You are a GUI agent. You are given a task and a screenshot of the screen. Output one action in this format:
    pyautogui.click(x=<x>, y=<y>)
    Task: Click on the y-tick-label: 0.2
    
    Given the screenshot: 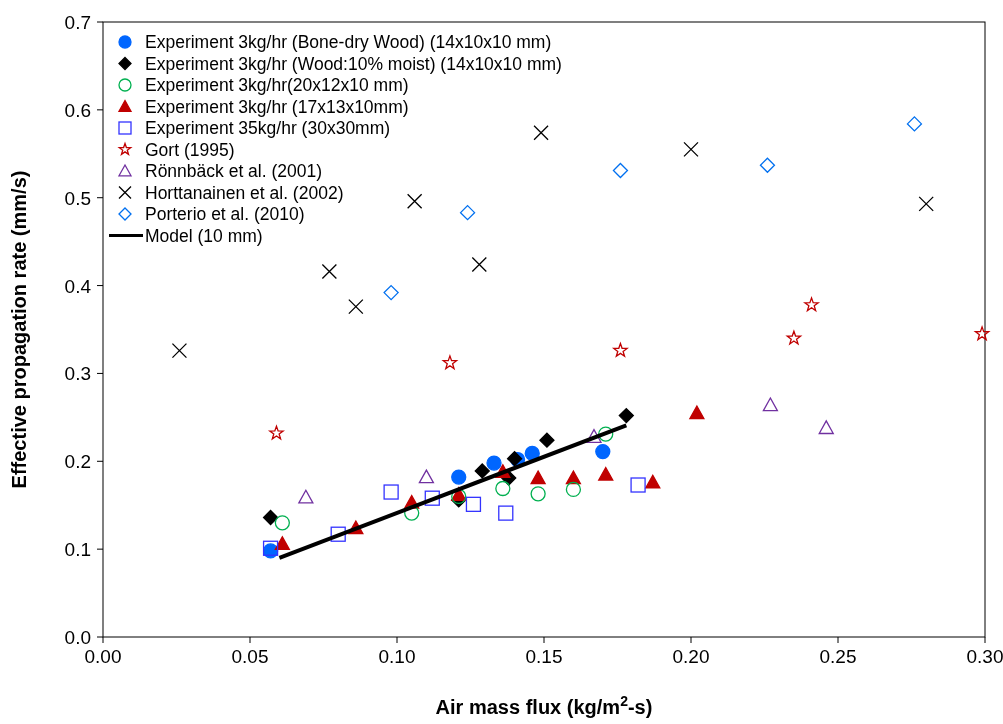 What is the action you would take?
    pyautogui.click(x=77, y=462)
    